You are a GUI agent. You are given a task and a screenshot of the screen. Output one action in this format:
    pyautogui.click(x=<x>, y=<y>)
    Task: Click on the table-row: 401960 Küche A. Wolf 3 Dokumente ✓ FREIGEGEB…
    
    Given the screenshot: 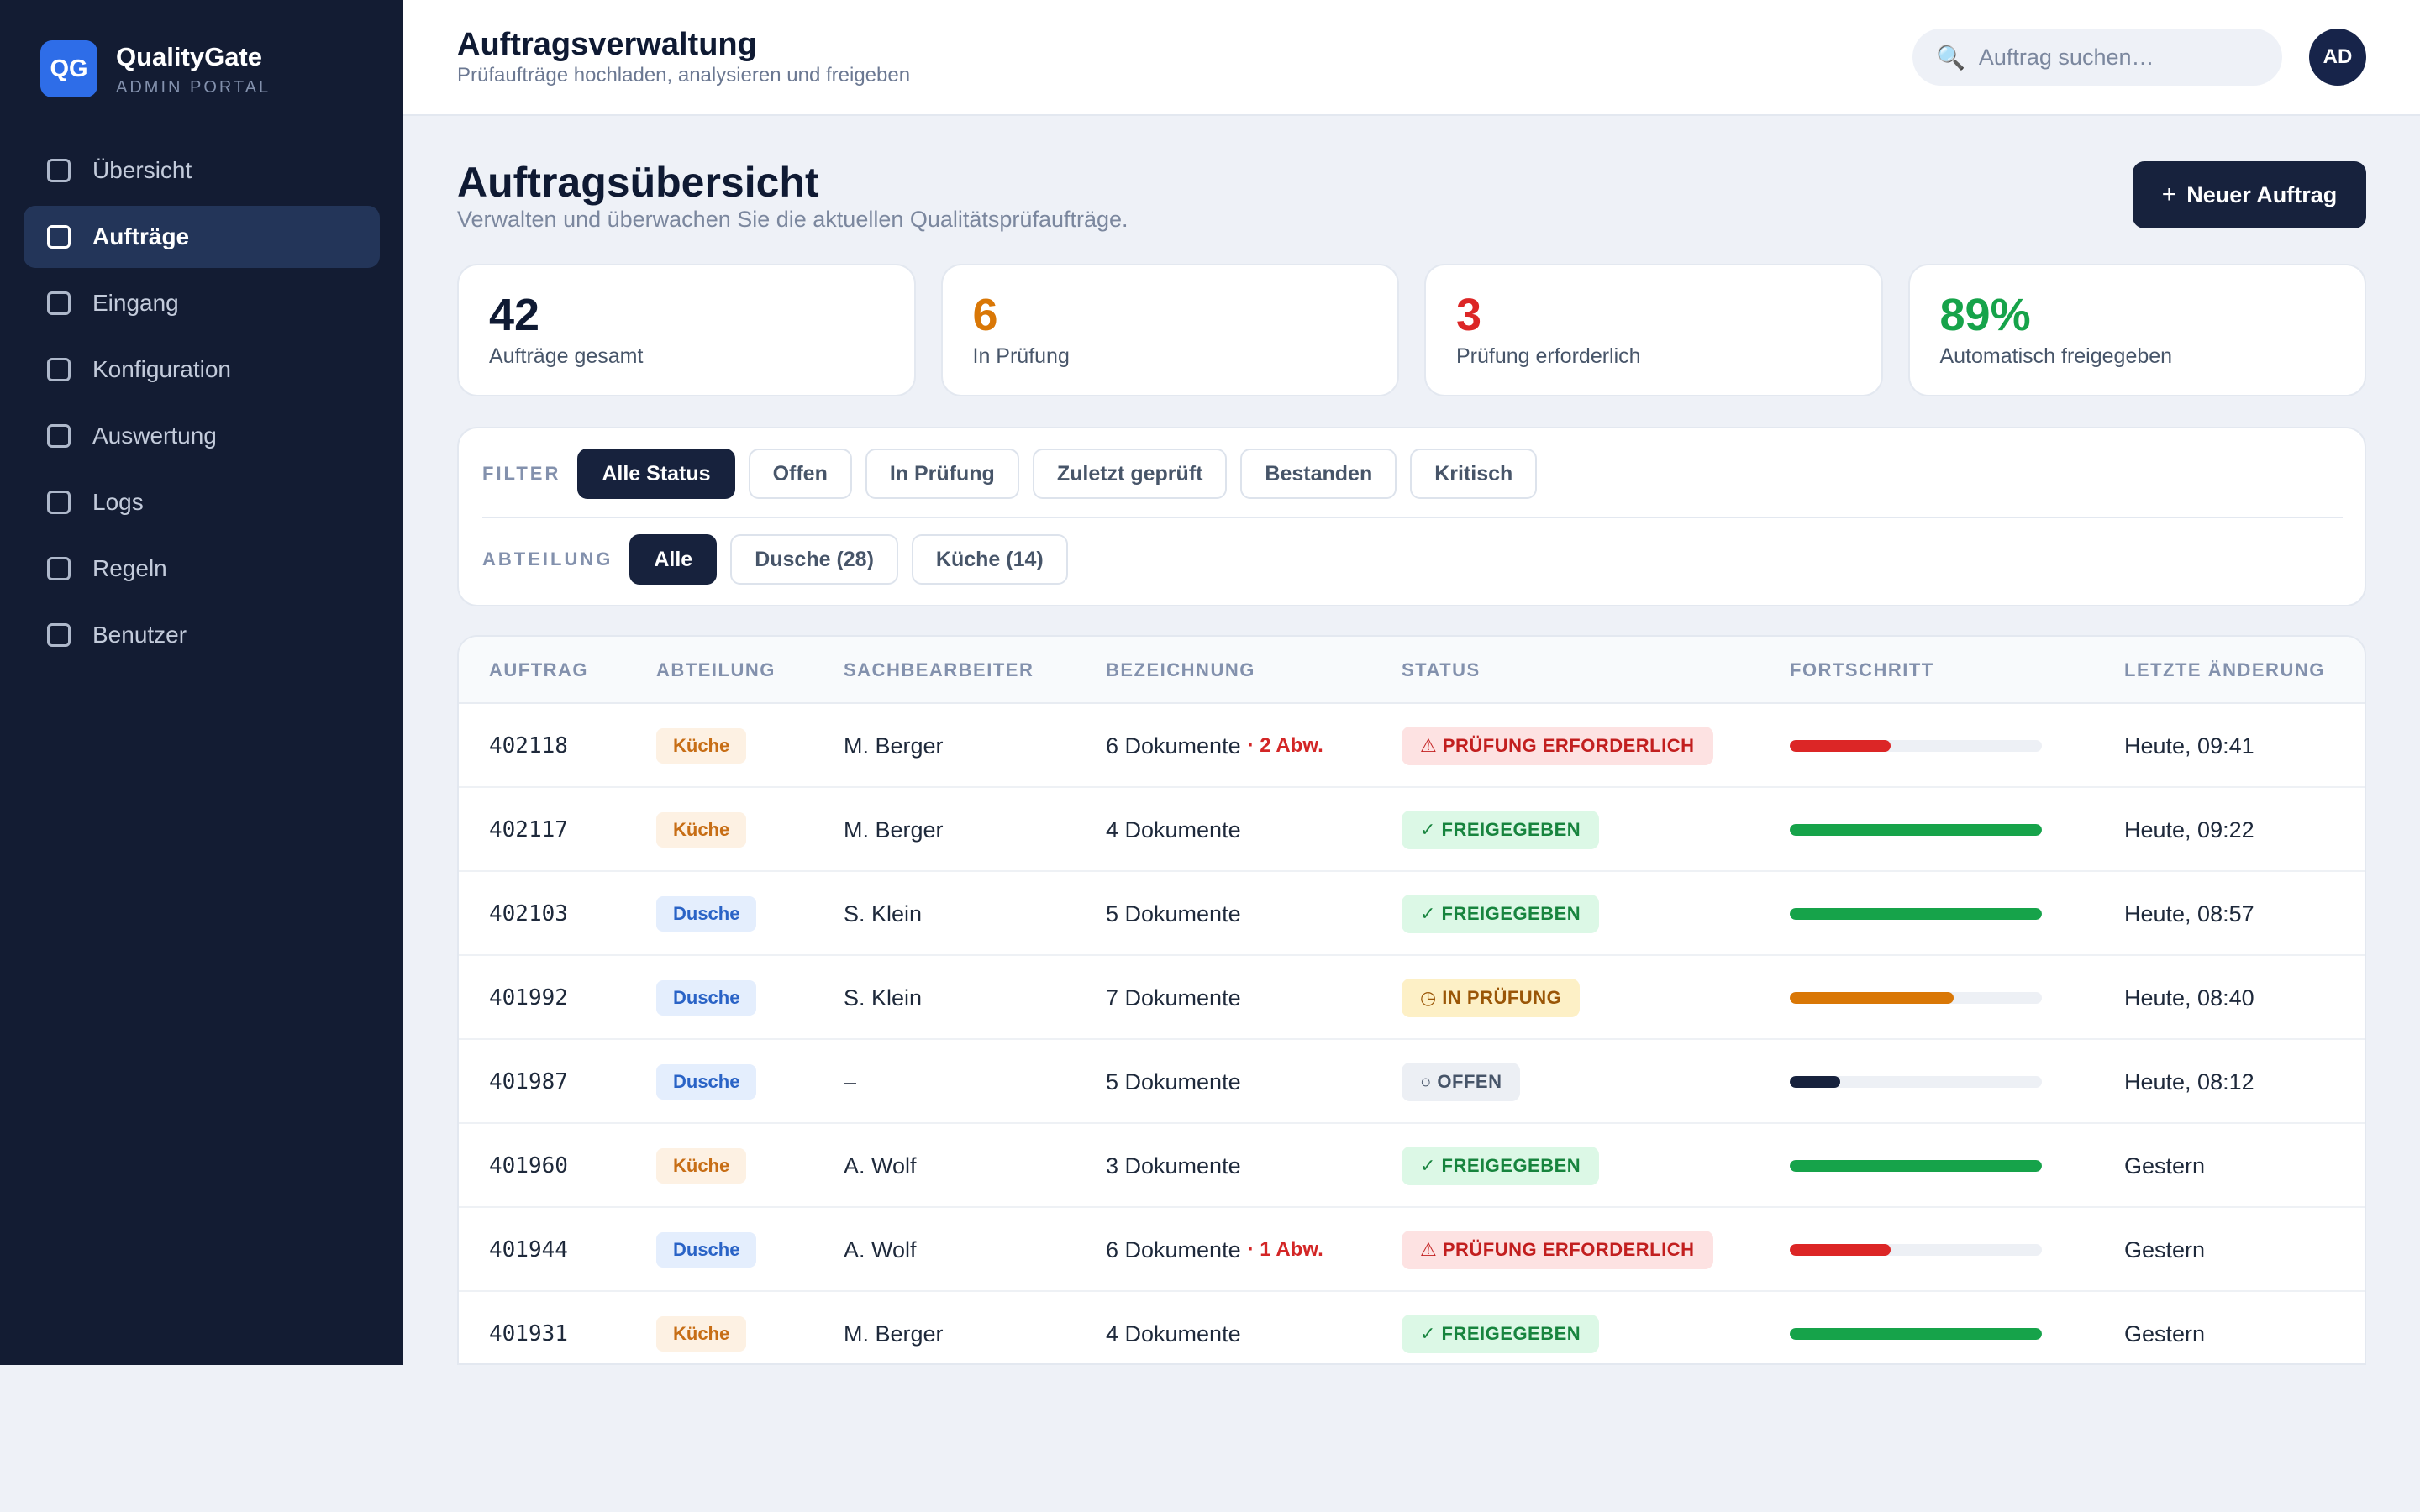 What is the action you would take?
    pyautogui.click(x=1412, y=1166)
    